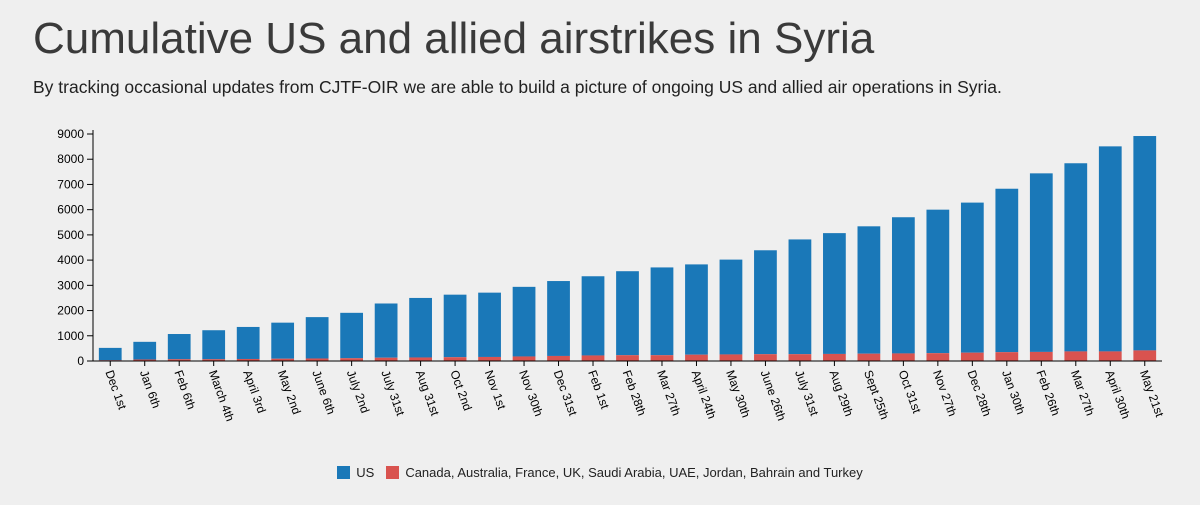  What do you see at coordinates (70, 336) in the screenshot?
I see `y-tick-label: 1000` at bounding box center [70, 336].